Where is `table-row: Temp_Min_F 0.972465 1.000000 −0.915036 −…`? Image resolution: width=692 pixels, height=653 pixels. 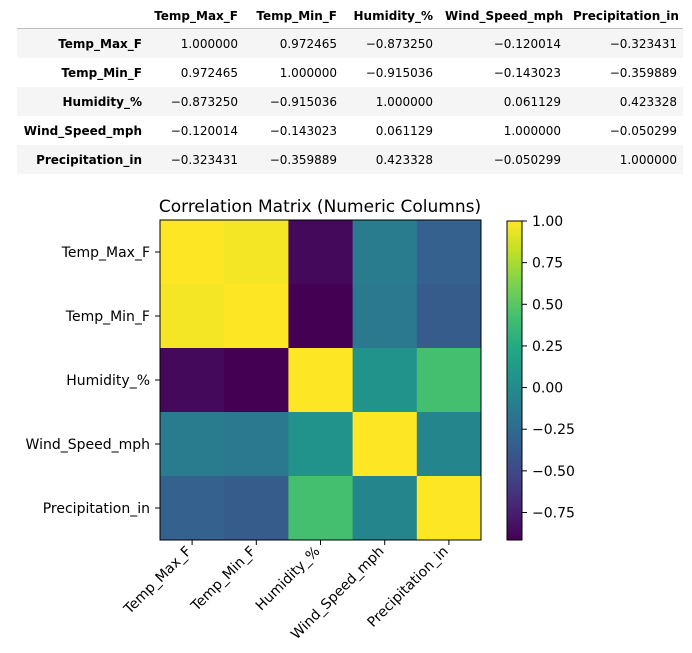
table-row: Temp_Min_F 0.972465 1.000000 −0.915036 −… is located at coordinates (350, 72).